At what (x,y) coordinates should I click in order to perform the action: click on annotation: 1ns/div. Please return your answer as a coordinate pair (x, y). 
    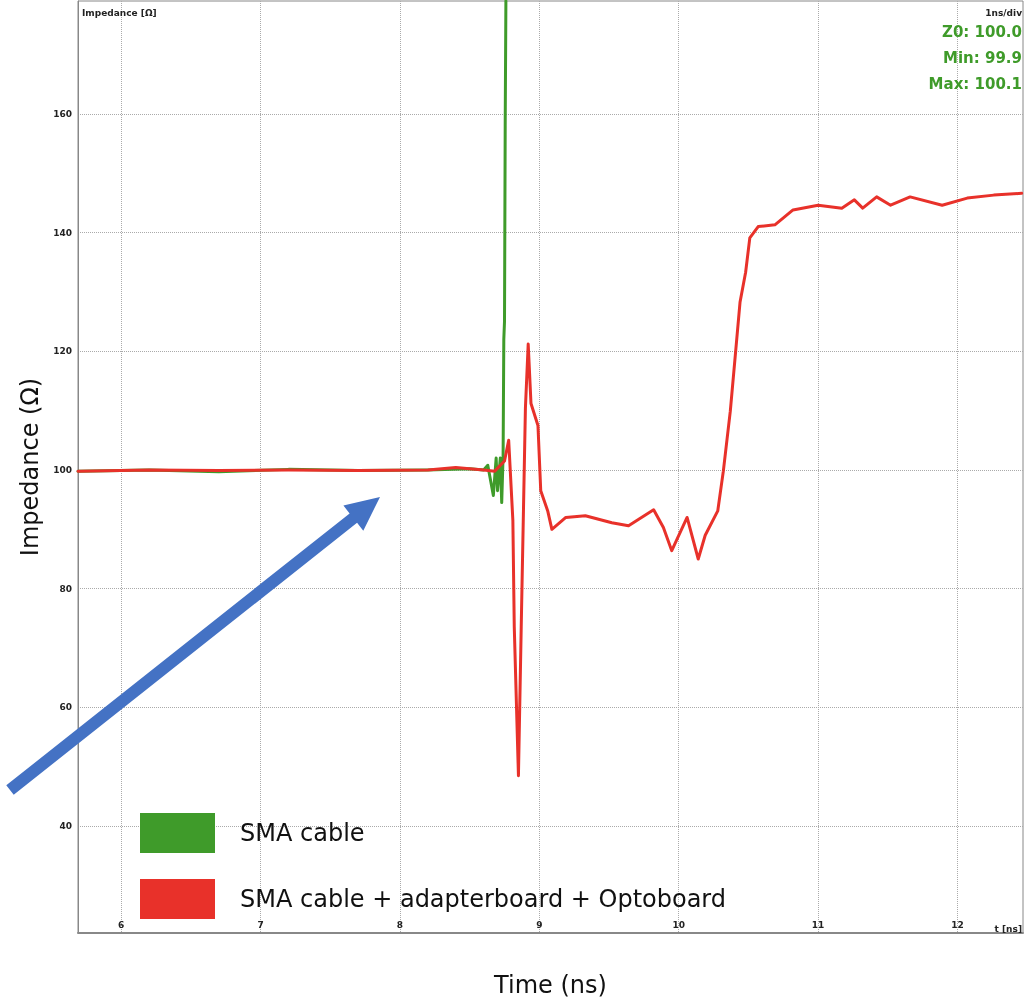
    Looking at the image, I should click on (1004, 12).